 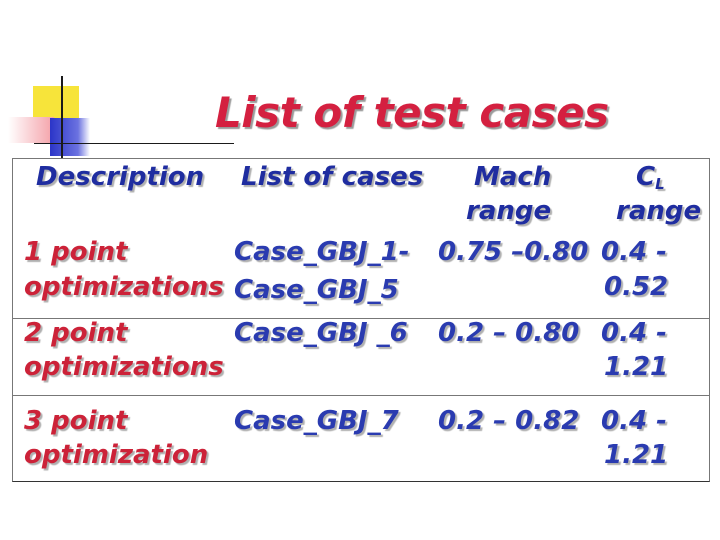 I want to click on row1-mach: 0.75 –0.80, so click(x=513, y=252).